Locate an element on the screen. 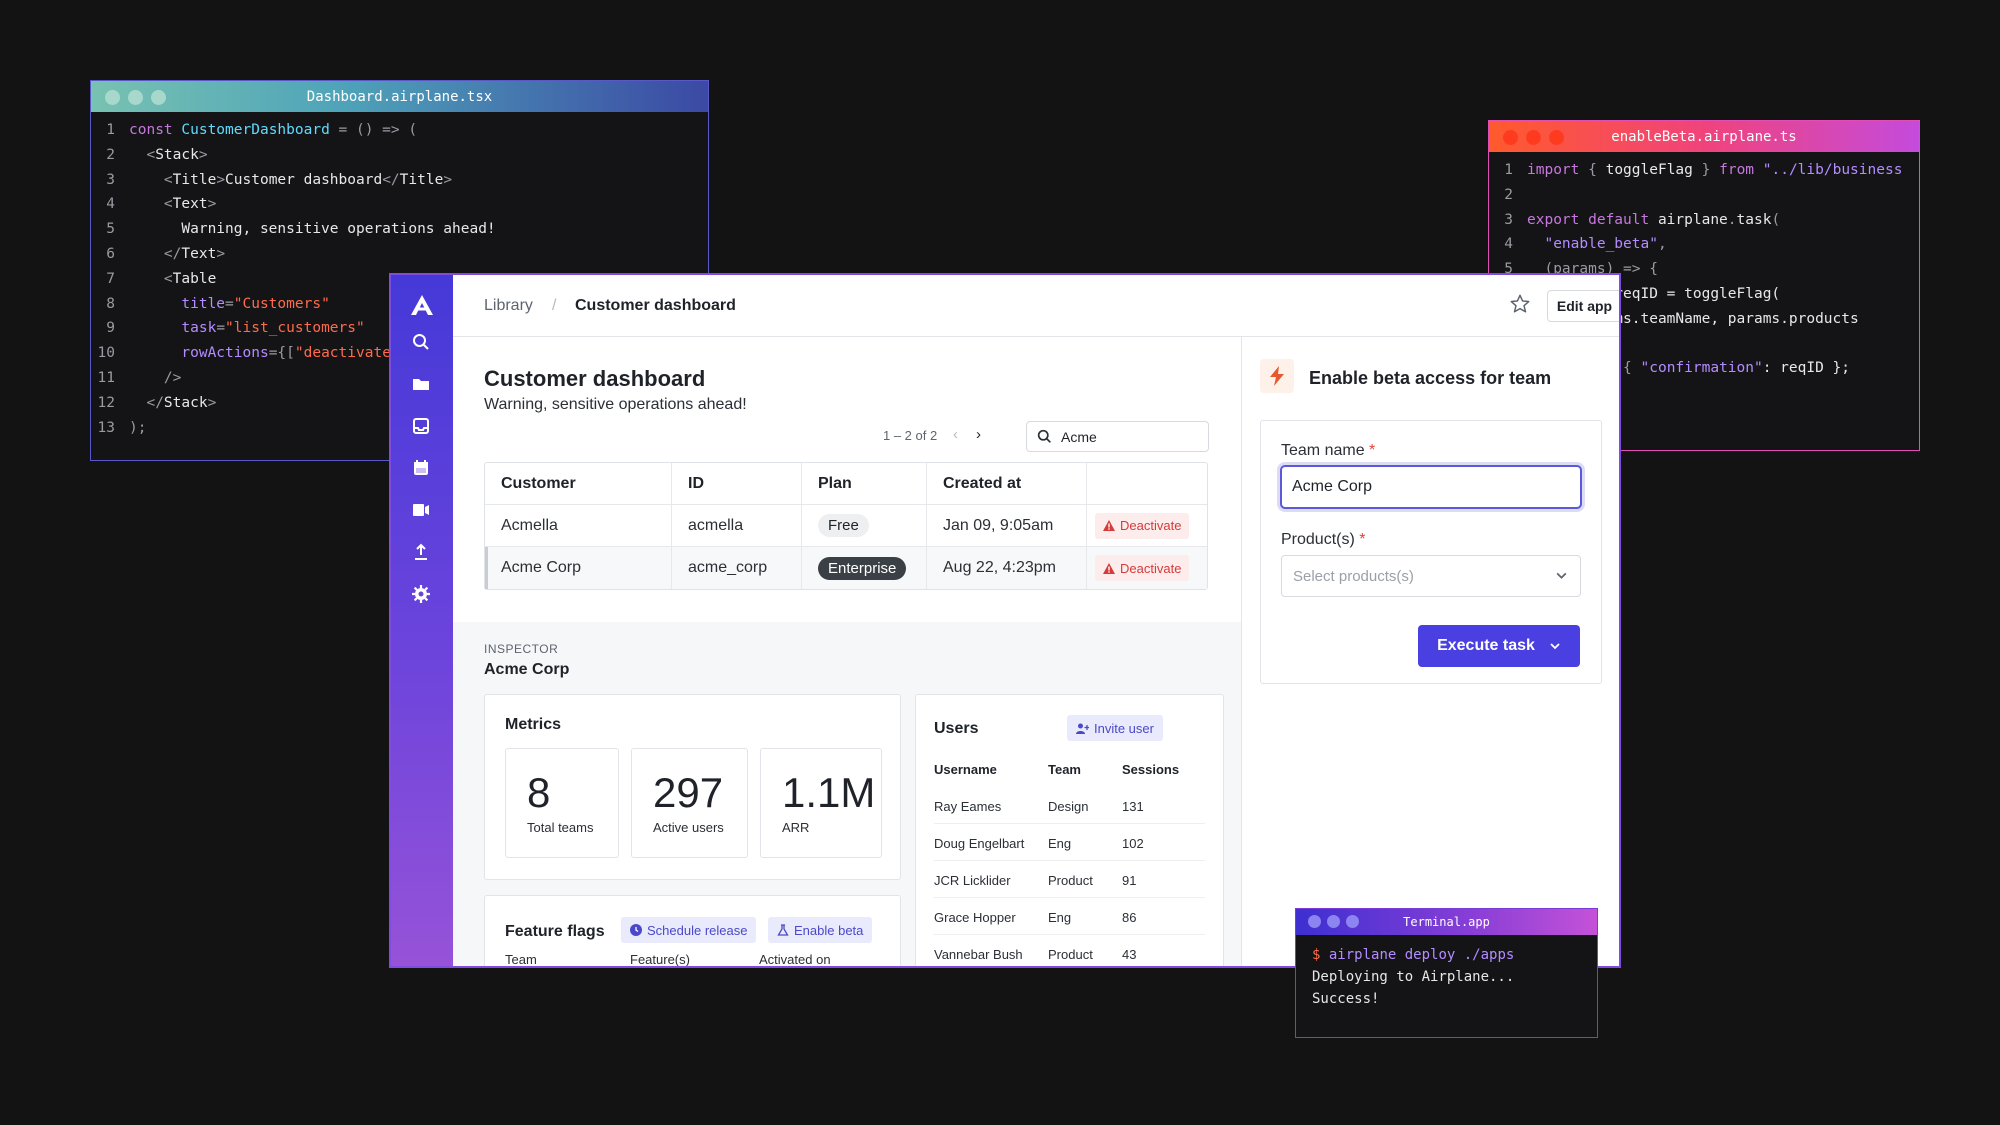  line-number: 8 is located at coordinates (110, 303).